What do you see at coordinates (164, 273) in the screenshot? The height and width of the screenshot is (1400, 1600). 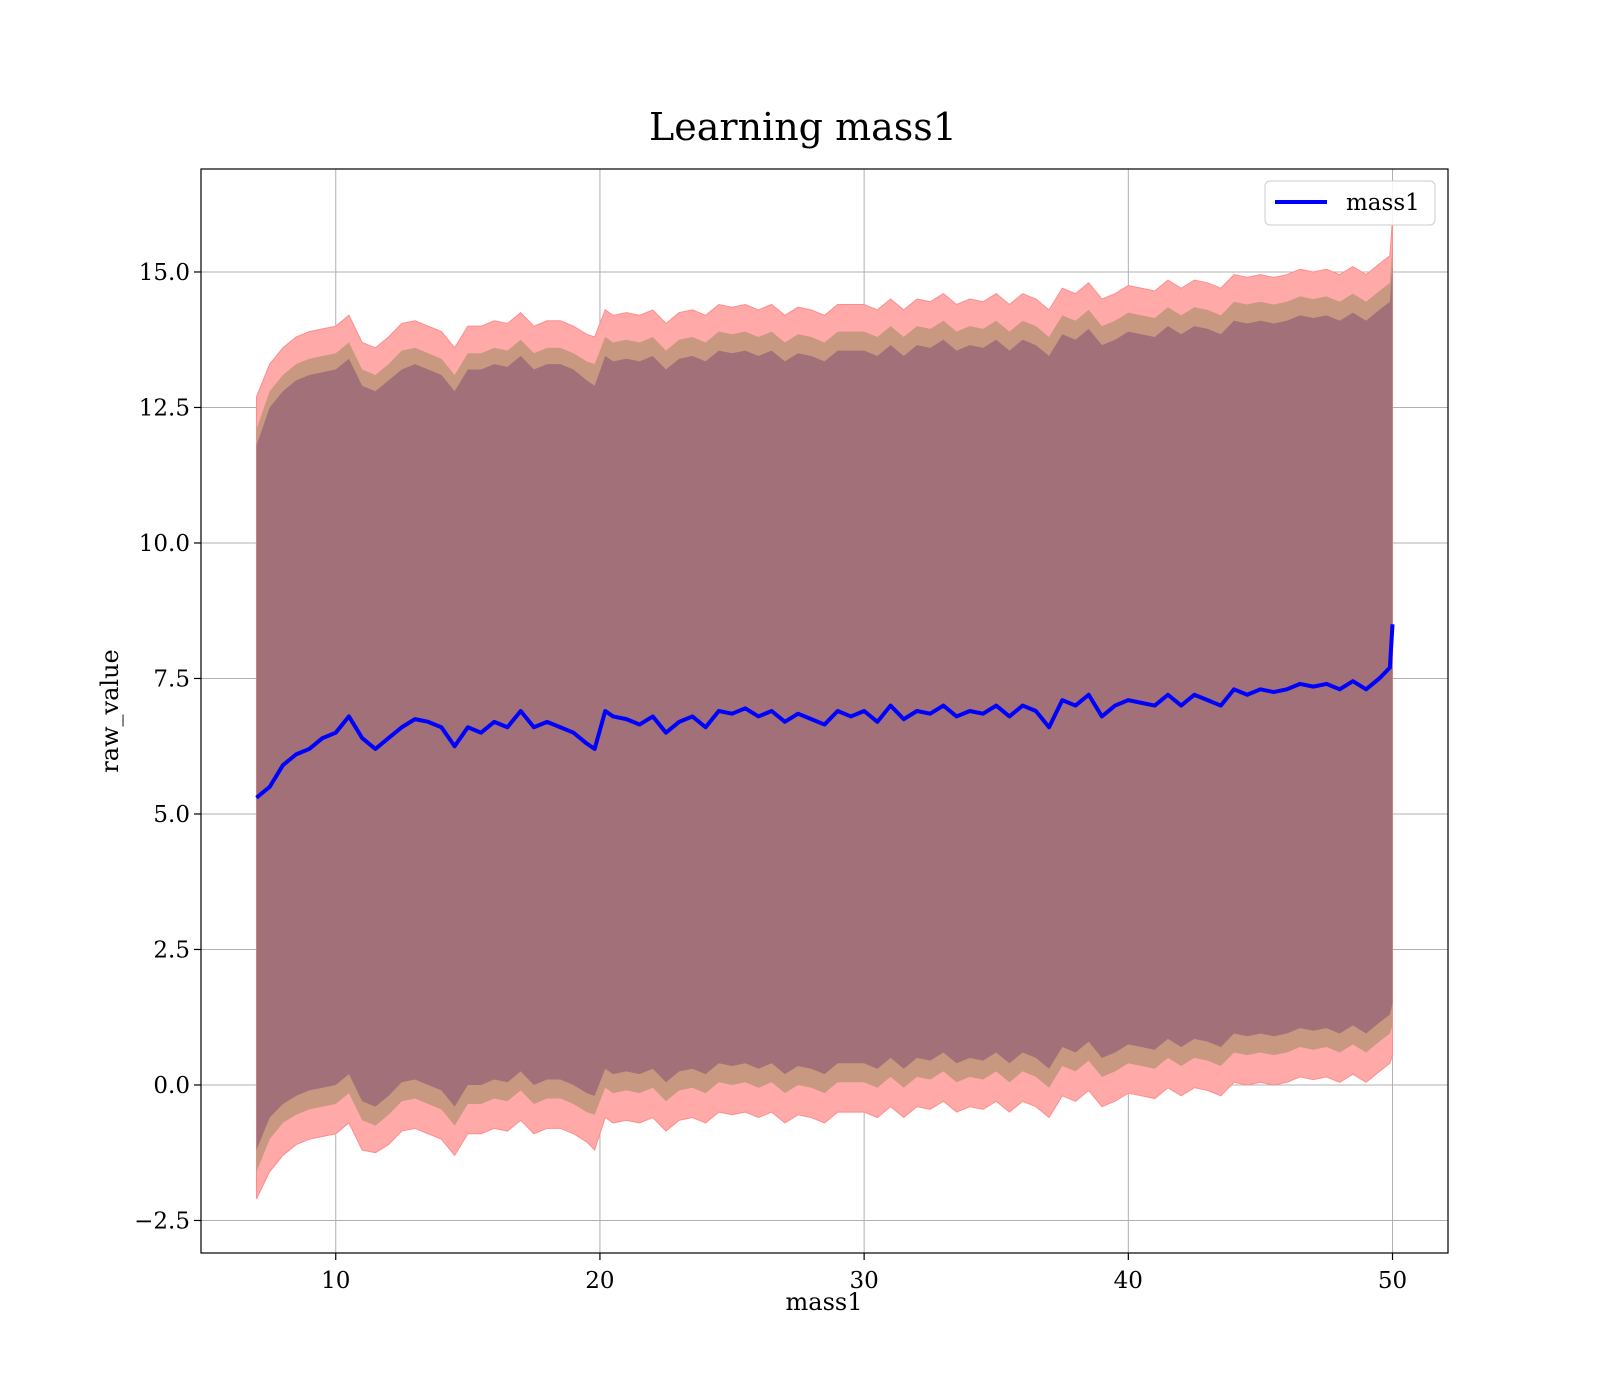 I see `y-tick-label: 15.0` at bounding box center [164, 273].